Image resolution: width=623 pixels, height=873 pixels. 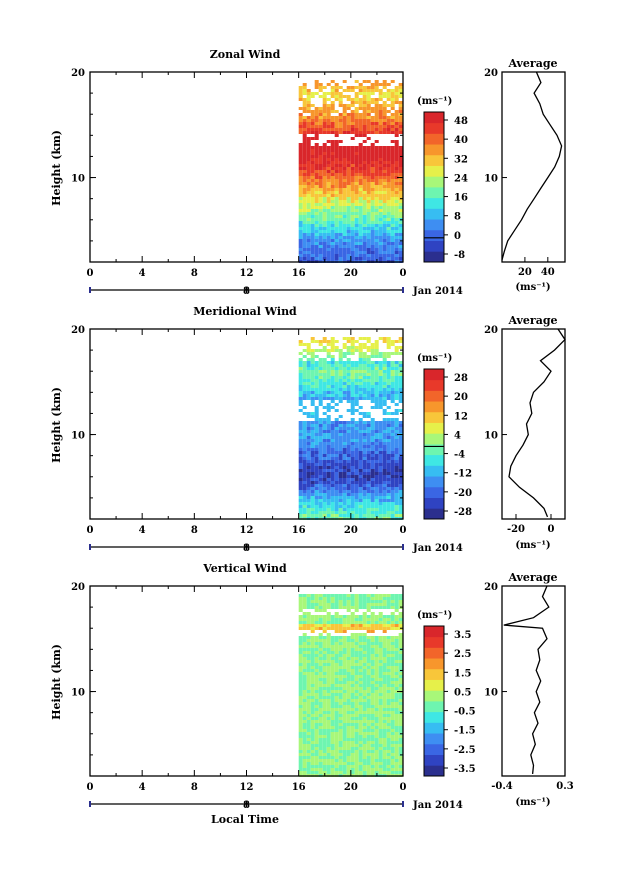 What do you see at coordinates (434, 701) in the screenshot?
I see `colorbar-frame` at bounding box center [434, 701].